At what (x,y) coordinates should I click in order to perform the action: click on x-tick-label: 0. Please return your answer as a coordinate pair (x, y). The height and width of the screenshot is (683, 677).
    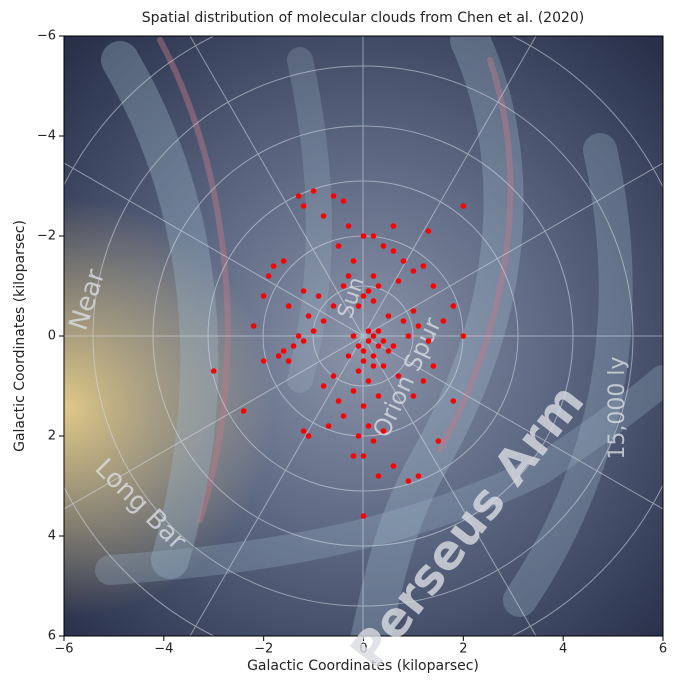
    Looking at the image, I should click on (363, 649).